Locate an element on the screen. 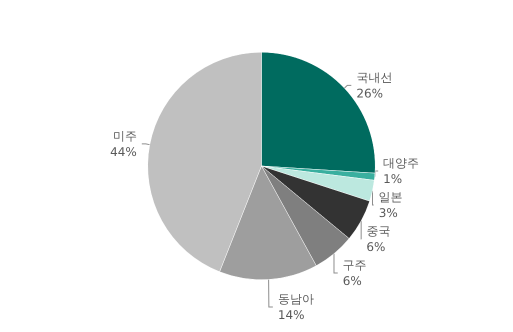  data-label: 14% is located at coordinates (291, 315).